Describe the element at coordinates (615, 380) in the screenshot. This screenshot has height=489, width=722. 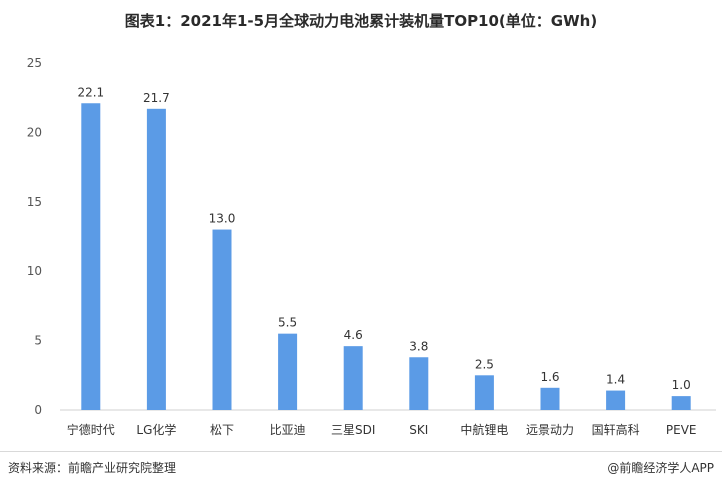
I see `bar-value-label: 1.4` at that location.